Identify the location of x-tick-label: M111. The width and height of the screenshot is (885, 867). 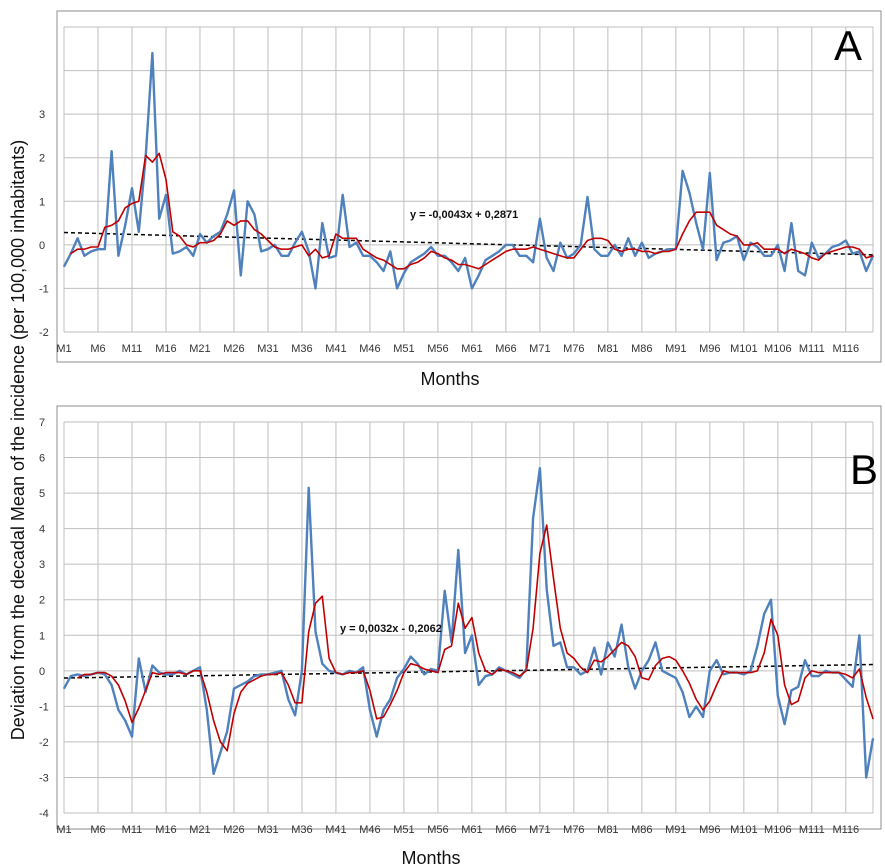
(812, 830).